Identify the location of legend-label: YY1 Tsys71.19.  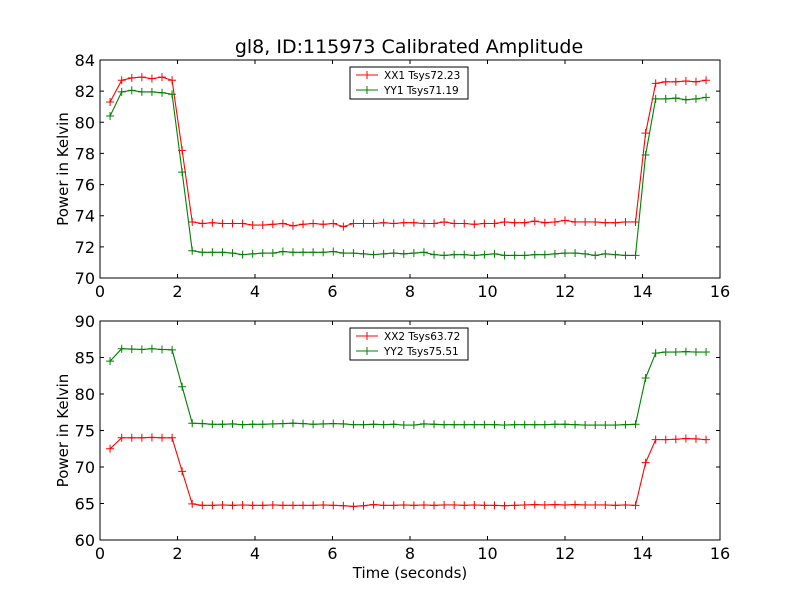
(421, 91).